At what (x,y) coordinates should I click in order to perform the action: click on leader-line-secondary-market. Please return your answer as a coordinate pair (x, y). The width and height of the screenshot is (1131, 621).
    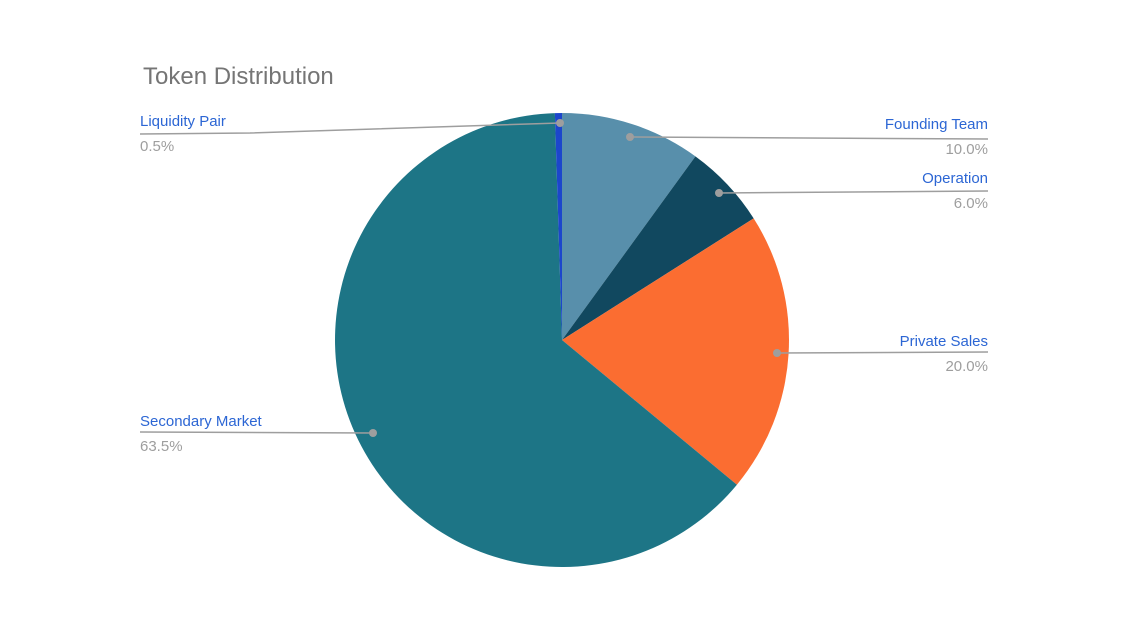
    Looking at the image, I should click on (256, 432).